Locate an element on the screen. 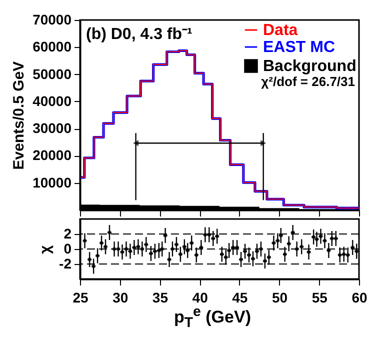  x-tick-label: 35 is located at coordinates (160, 298).